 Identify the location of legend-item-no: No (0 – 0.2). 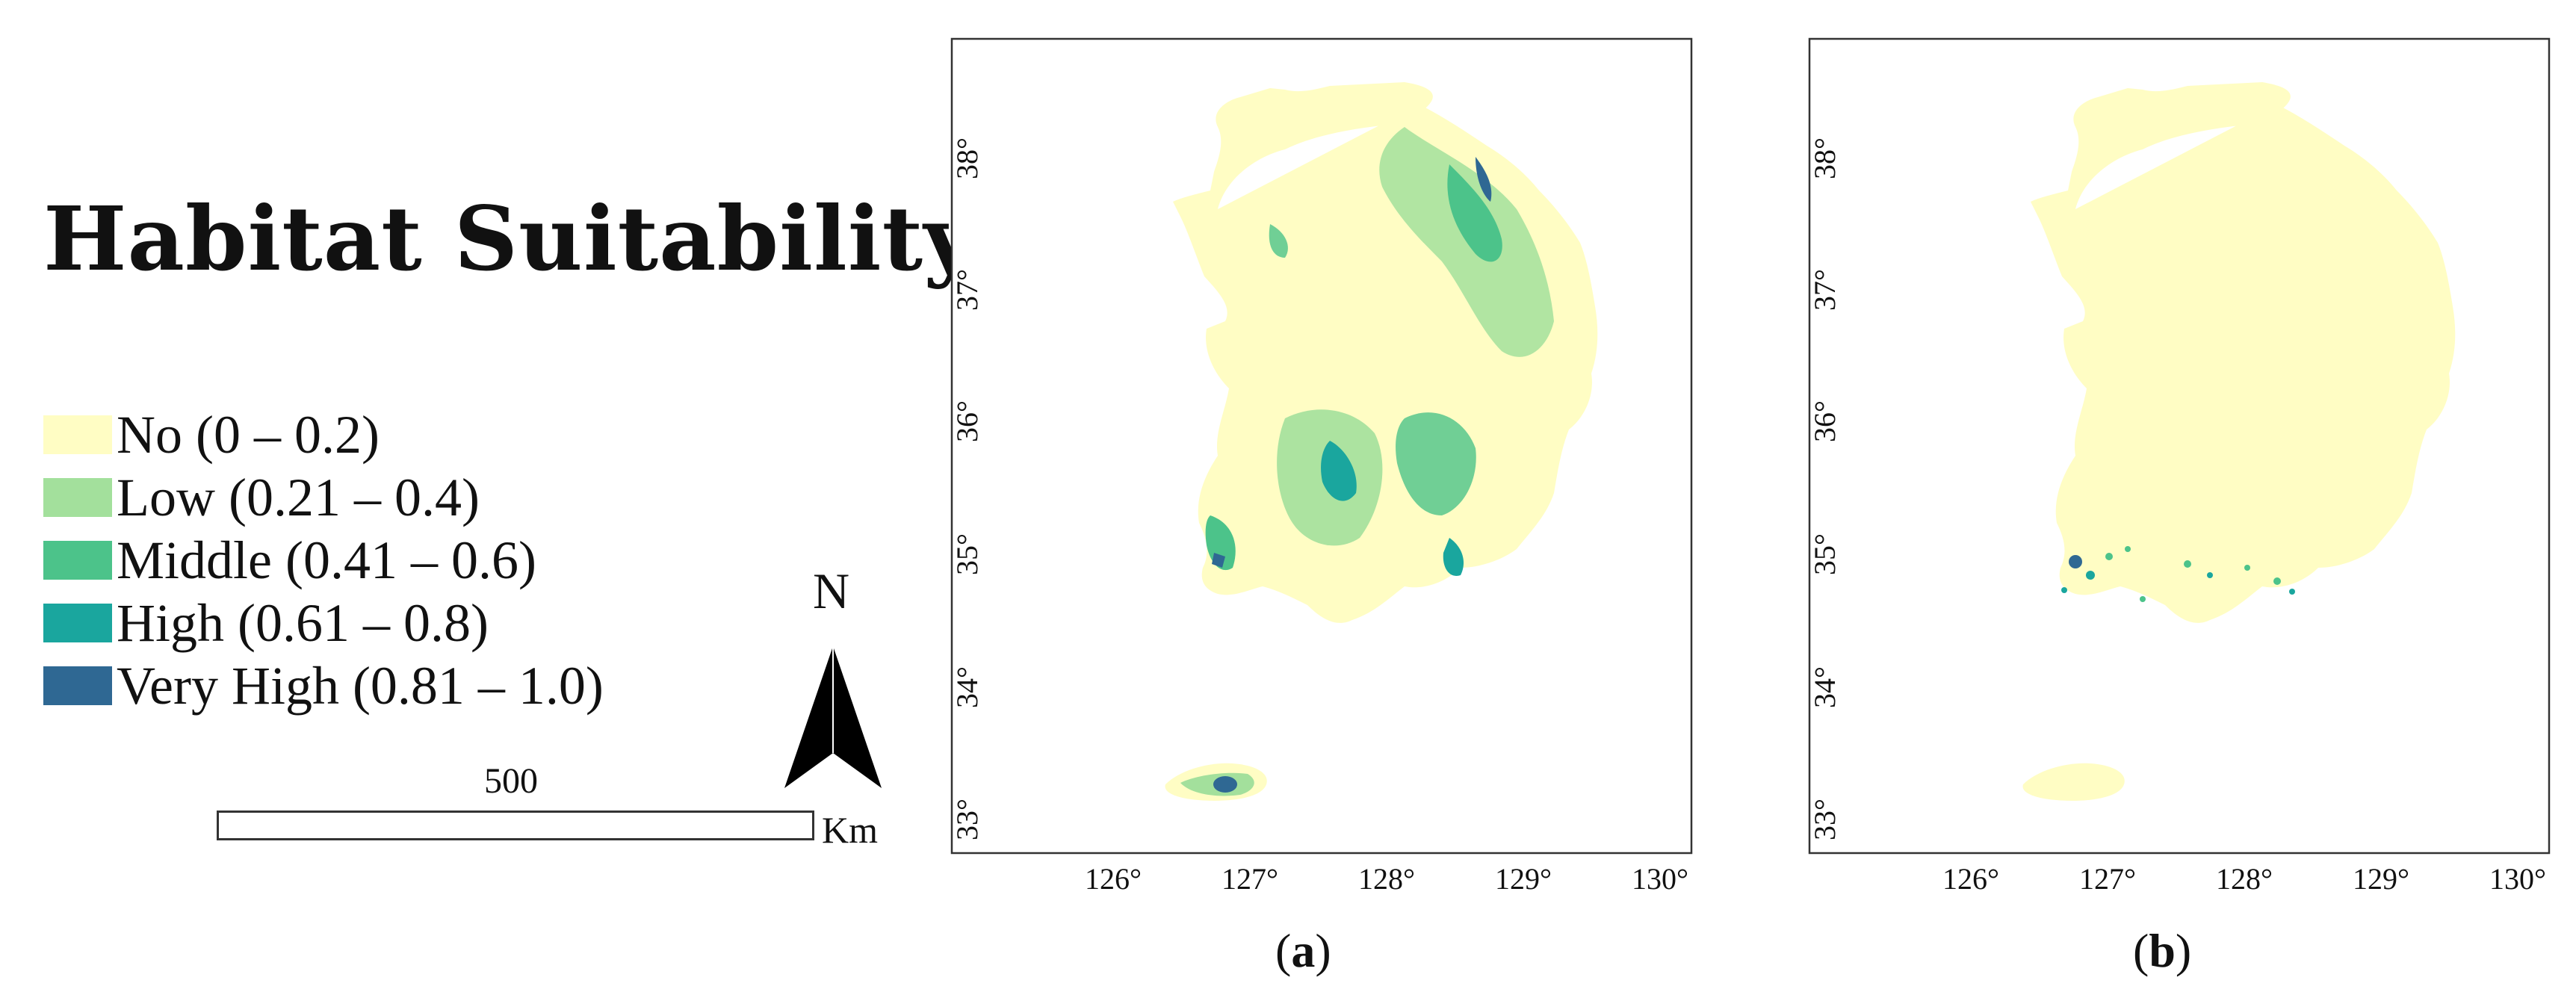
(323, 435).